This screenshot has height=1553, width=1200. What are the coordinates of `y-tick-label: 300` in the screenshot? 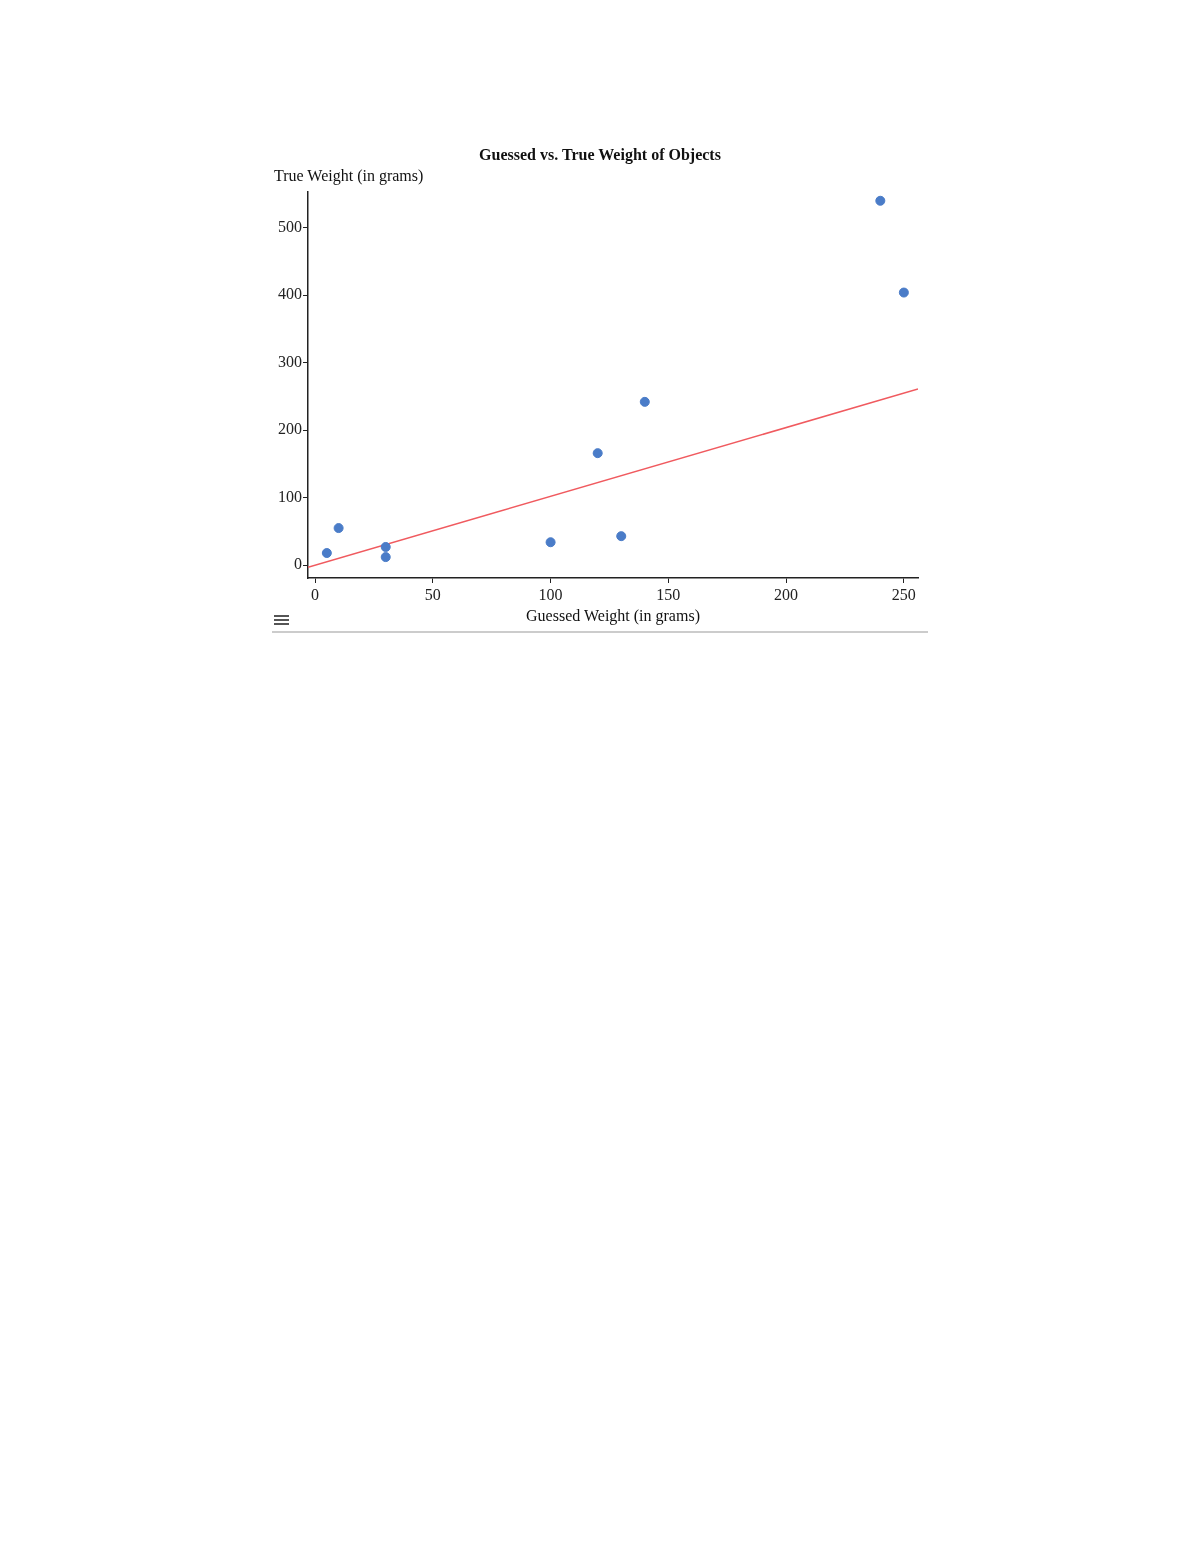 It's located at (290, 361).